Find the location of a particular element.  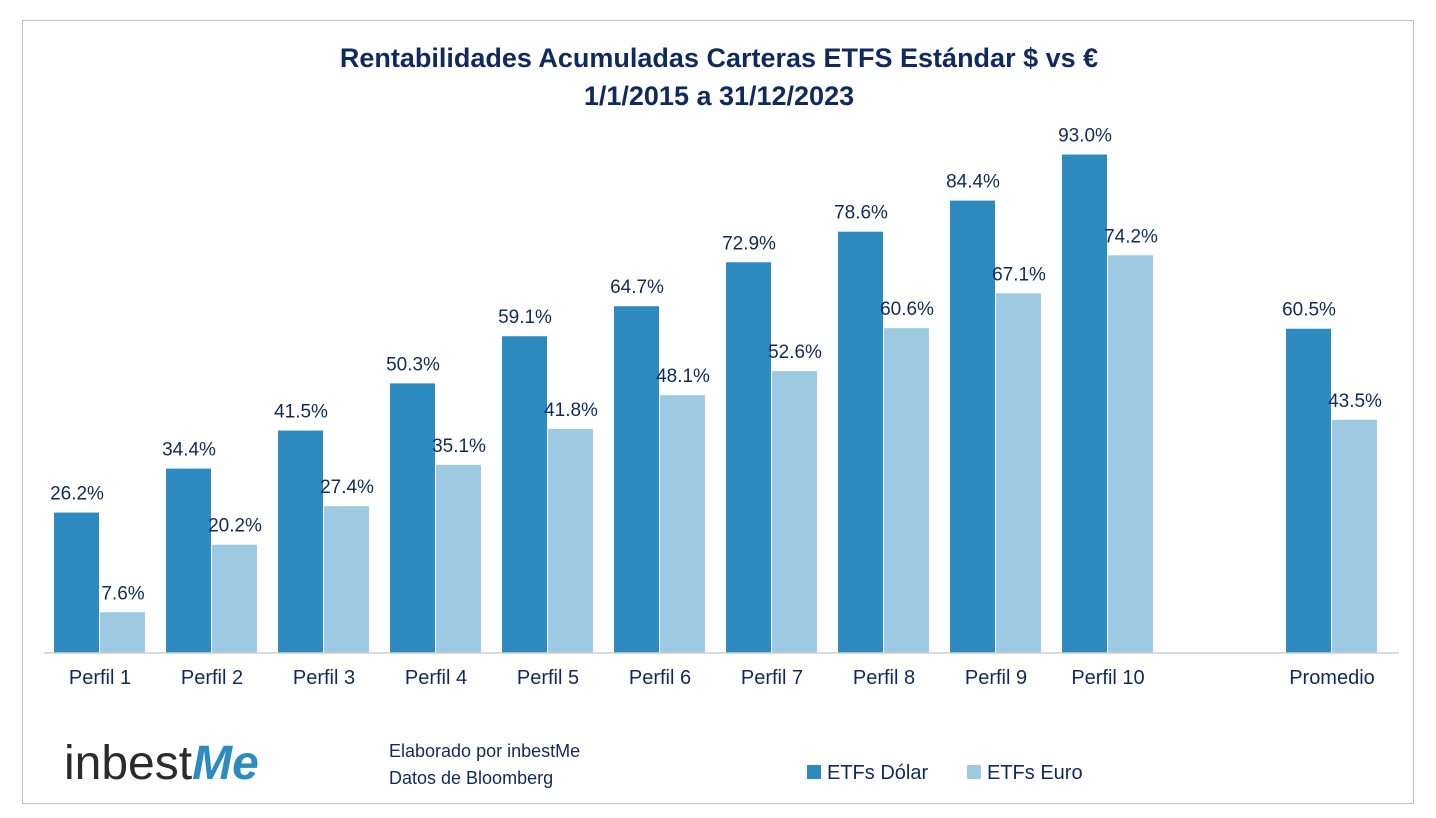

category-label-6: Perfil 6 is located at coordinates (660, 678).